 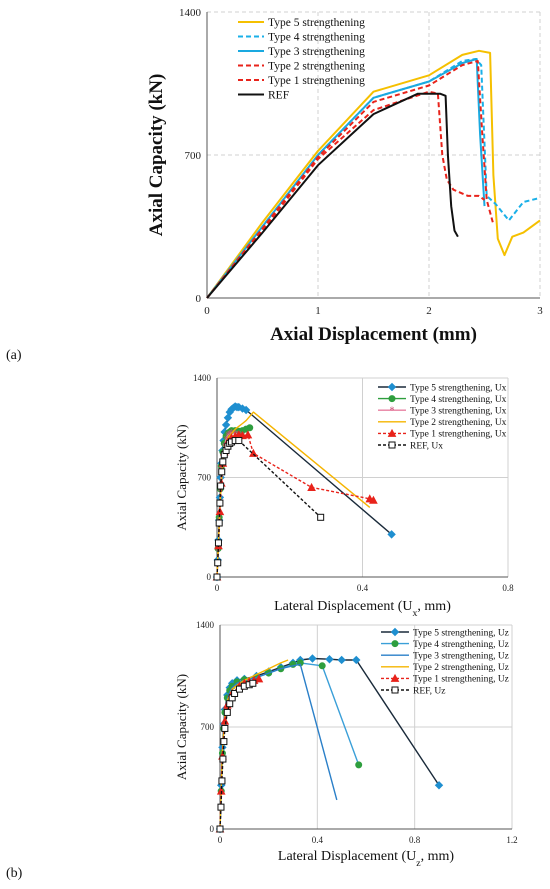 I want to click on legend-label: Type 2 strengthening, Uz, so click(x=461, y=668).